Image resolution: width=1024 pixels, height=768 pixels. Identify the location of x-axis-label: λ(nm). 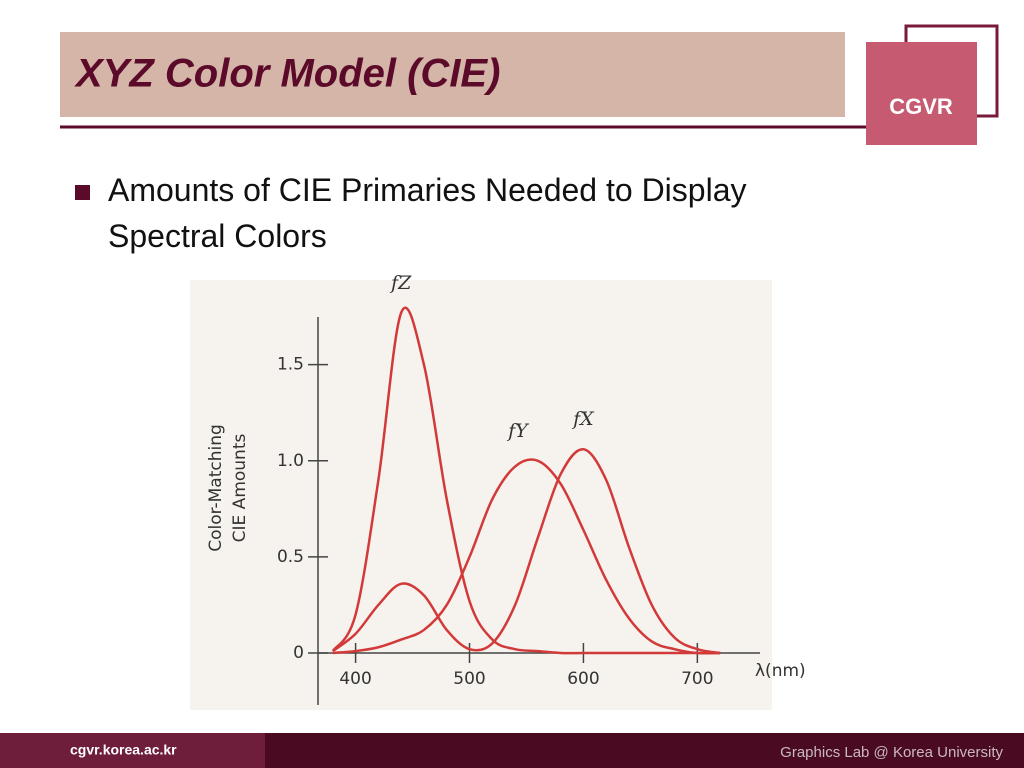
(780, 671).